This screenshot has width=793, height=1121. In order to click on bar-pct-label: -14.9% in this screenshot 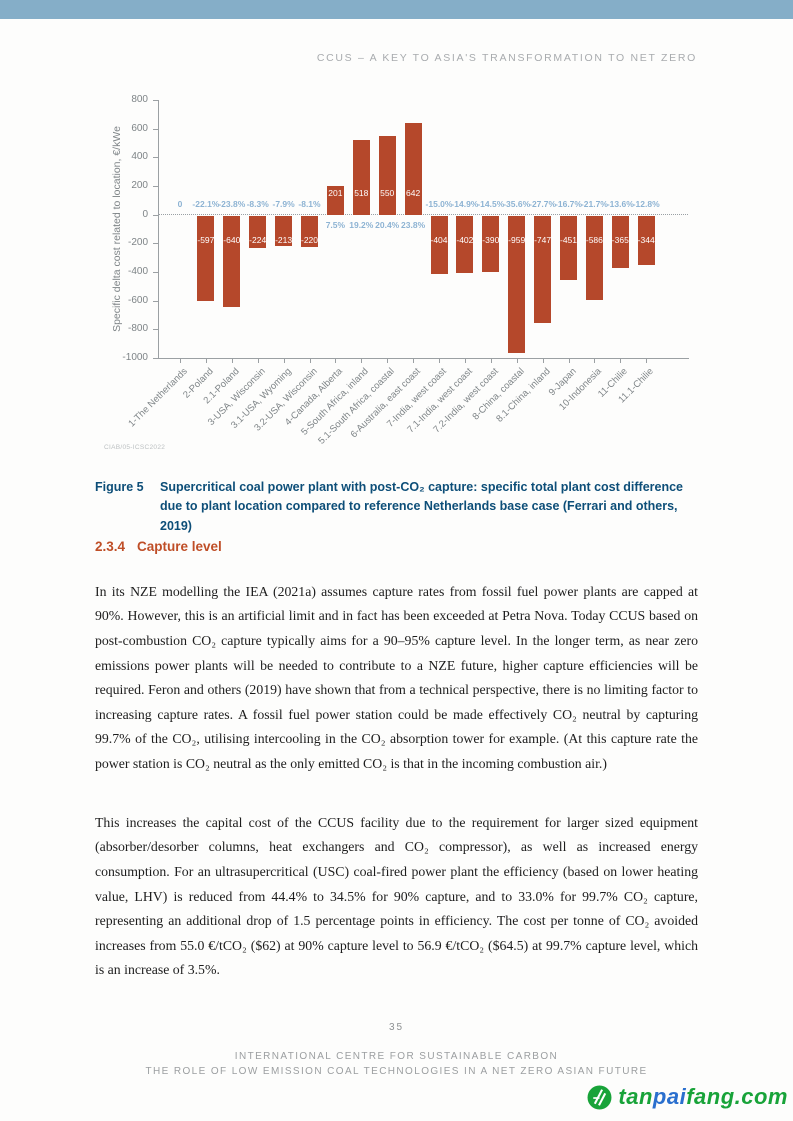, I will do `click(465, 203)`.